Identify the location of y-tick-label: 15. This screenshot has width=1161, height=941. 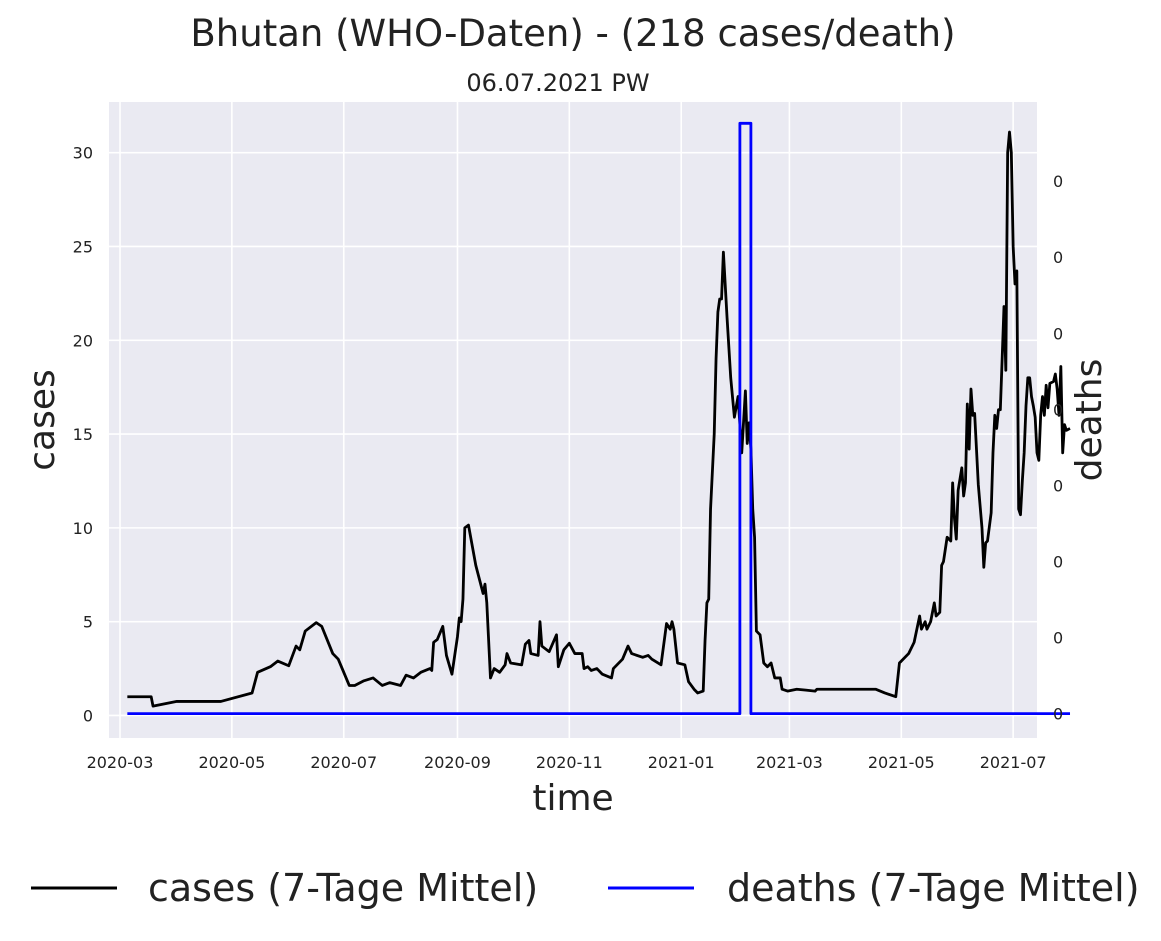
(83, 434).